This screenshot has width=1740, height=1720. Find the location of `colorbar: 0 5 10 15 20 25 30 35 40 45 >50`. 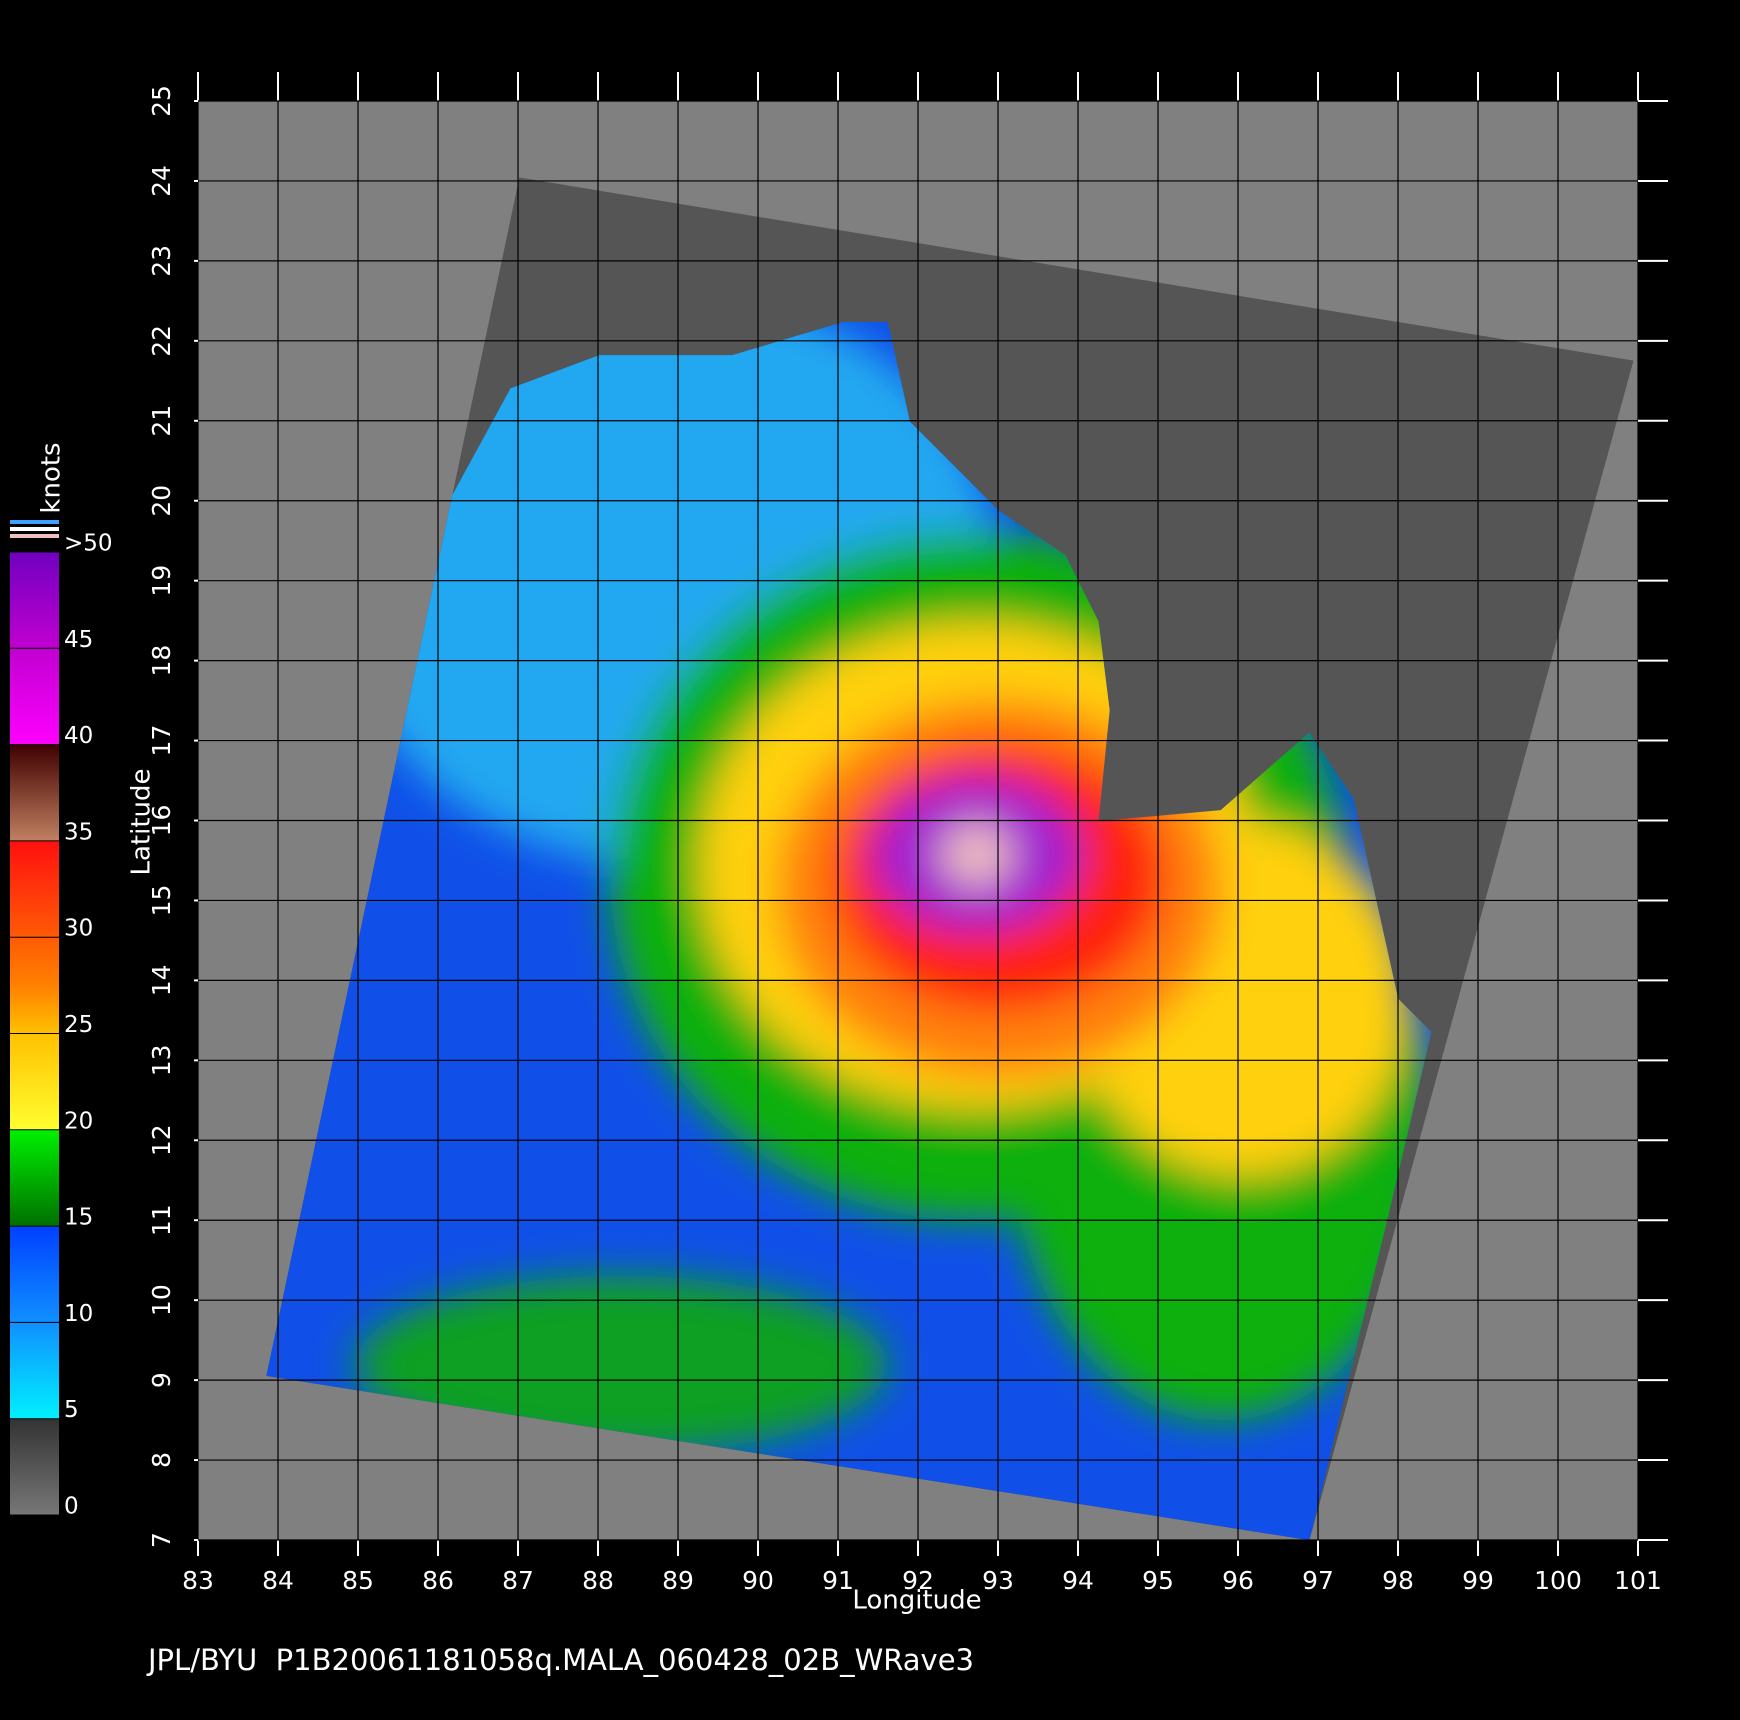

colorbar: 0 5 10 15 20 25 30 35 40 45 >50 is located at coordinates (61, 1020).